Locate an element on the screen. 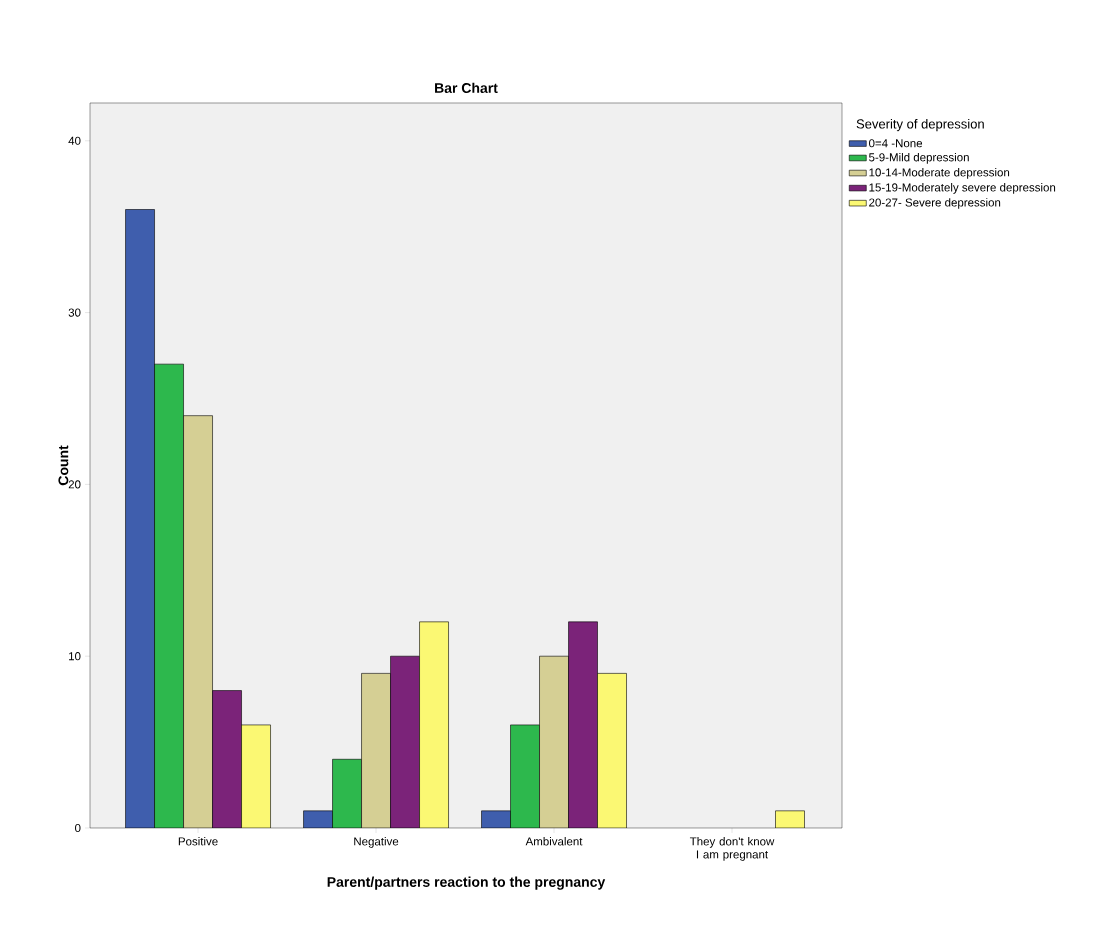 This screenshot has width=1116, height=931. x-tick-label: Ambivalent is located at coordinates (554, 841).